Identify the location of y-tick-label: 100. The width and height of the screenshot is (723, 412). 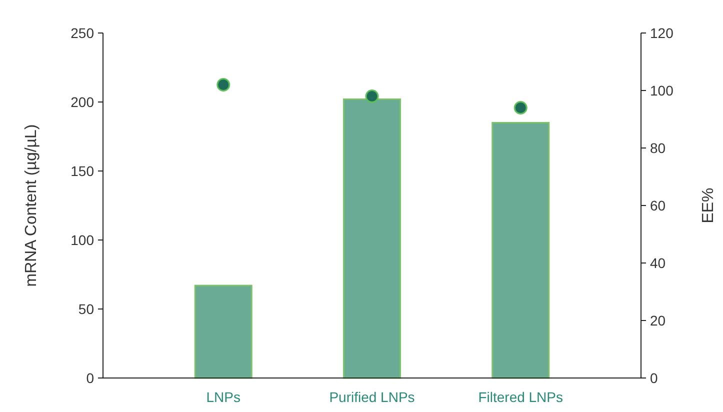
(82, 240).